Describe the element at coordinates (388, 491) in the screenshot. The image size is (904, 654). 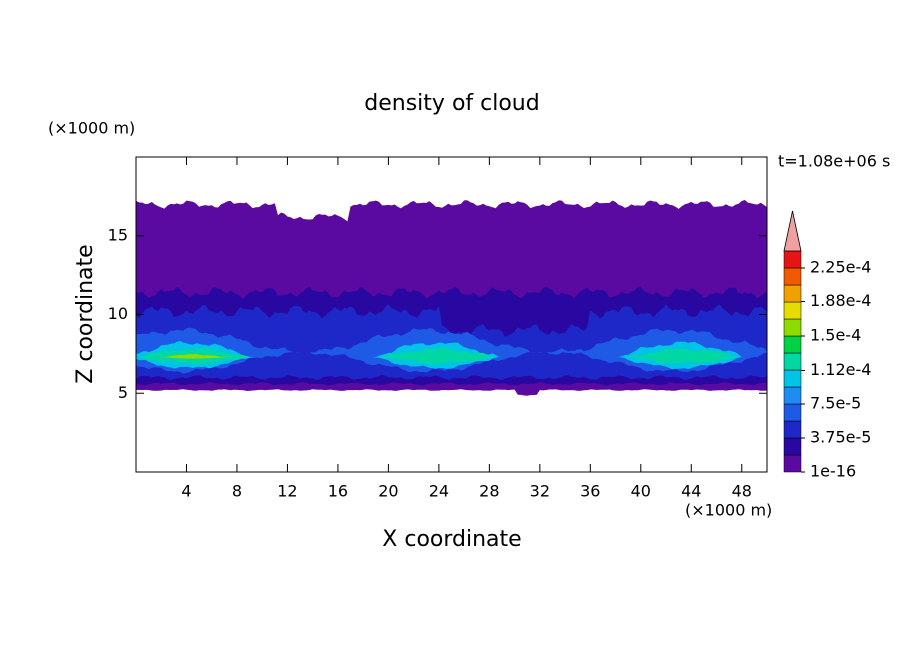
I see `x-tick-label: 20` at that location.